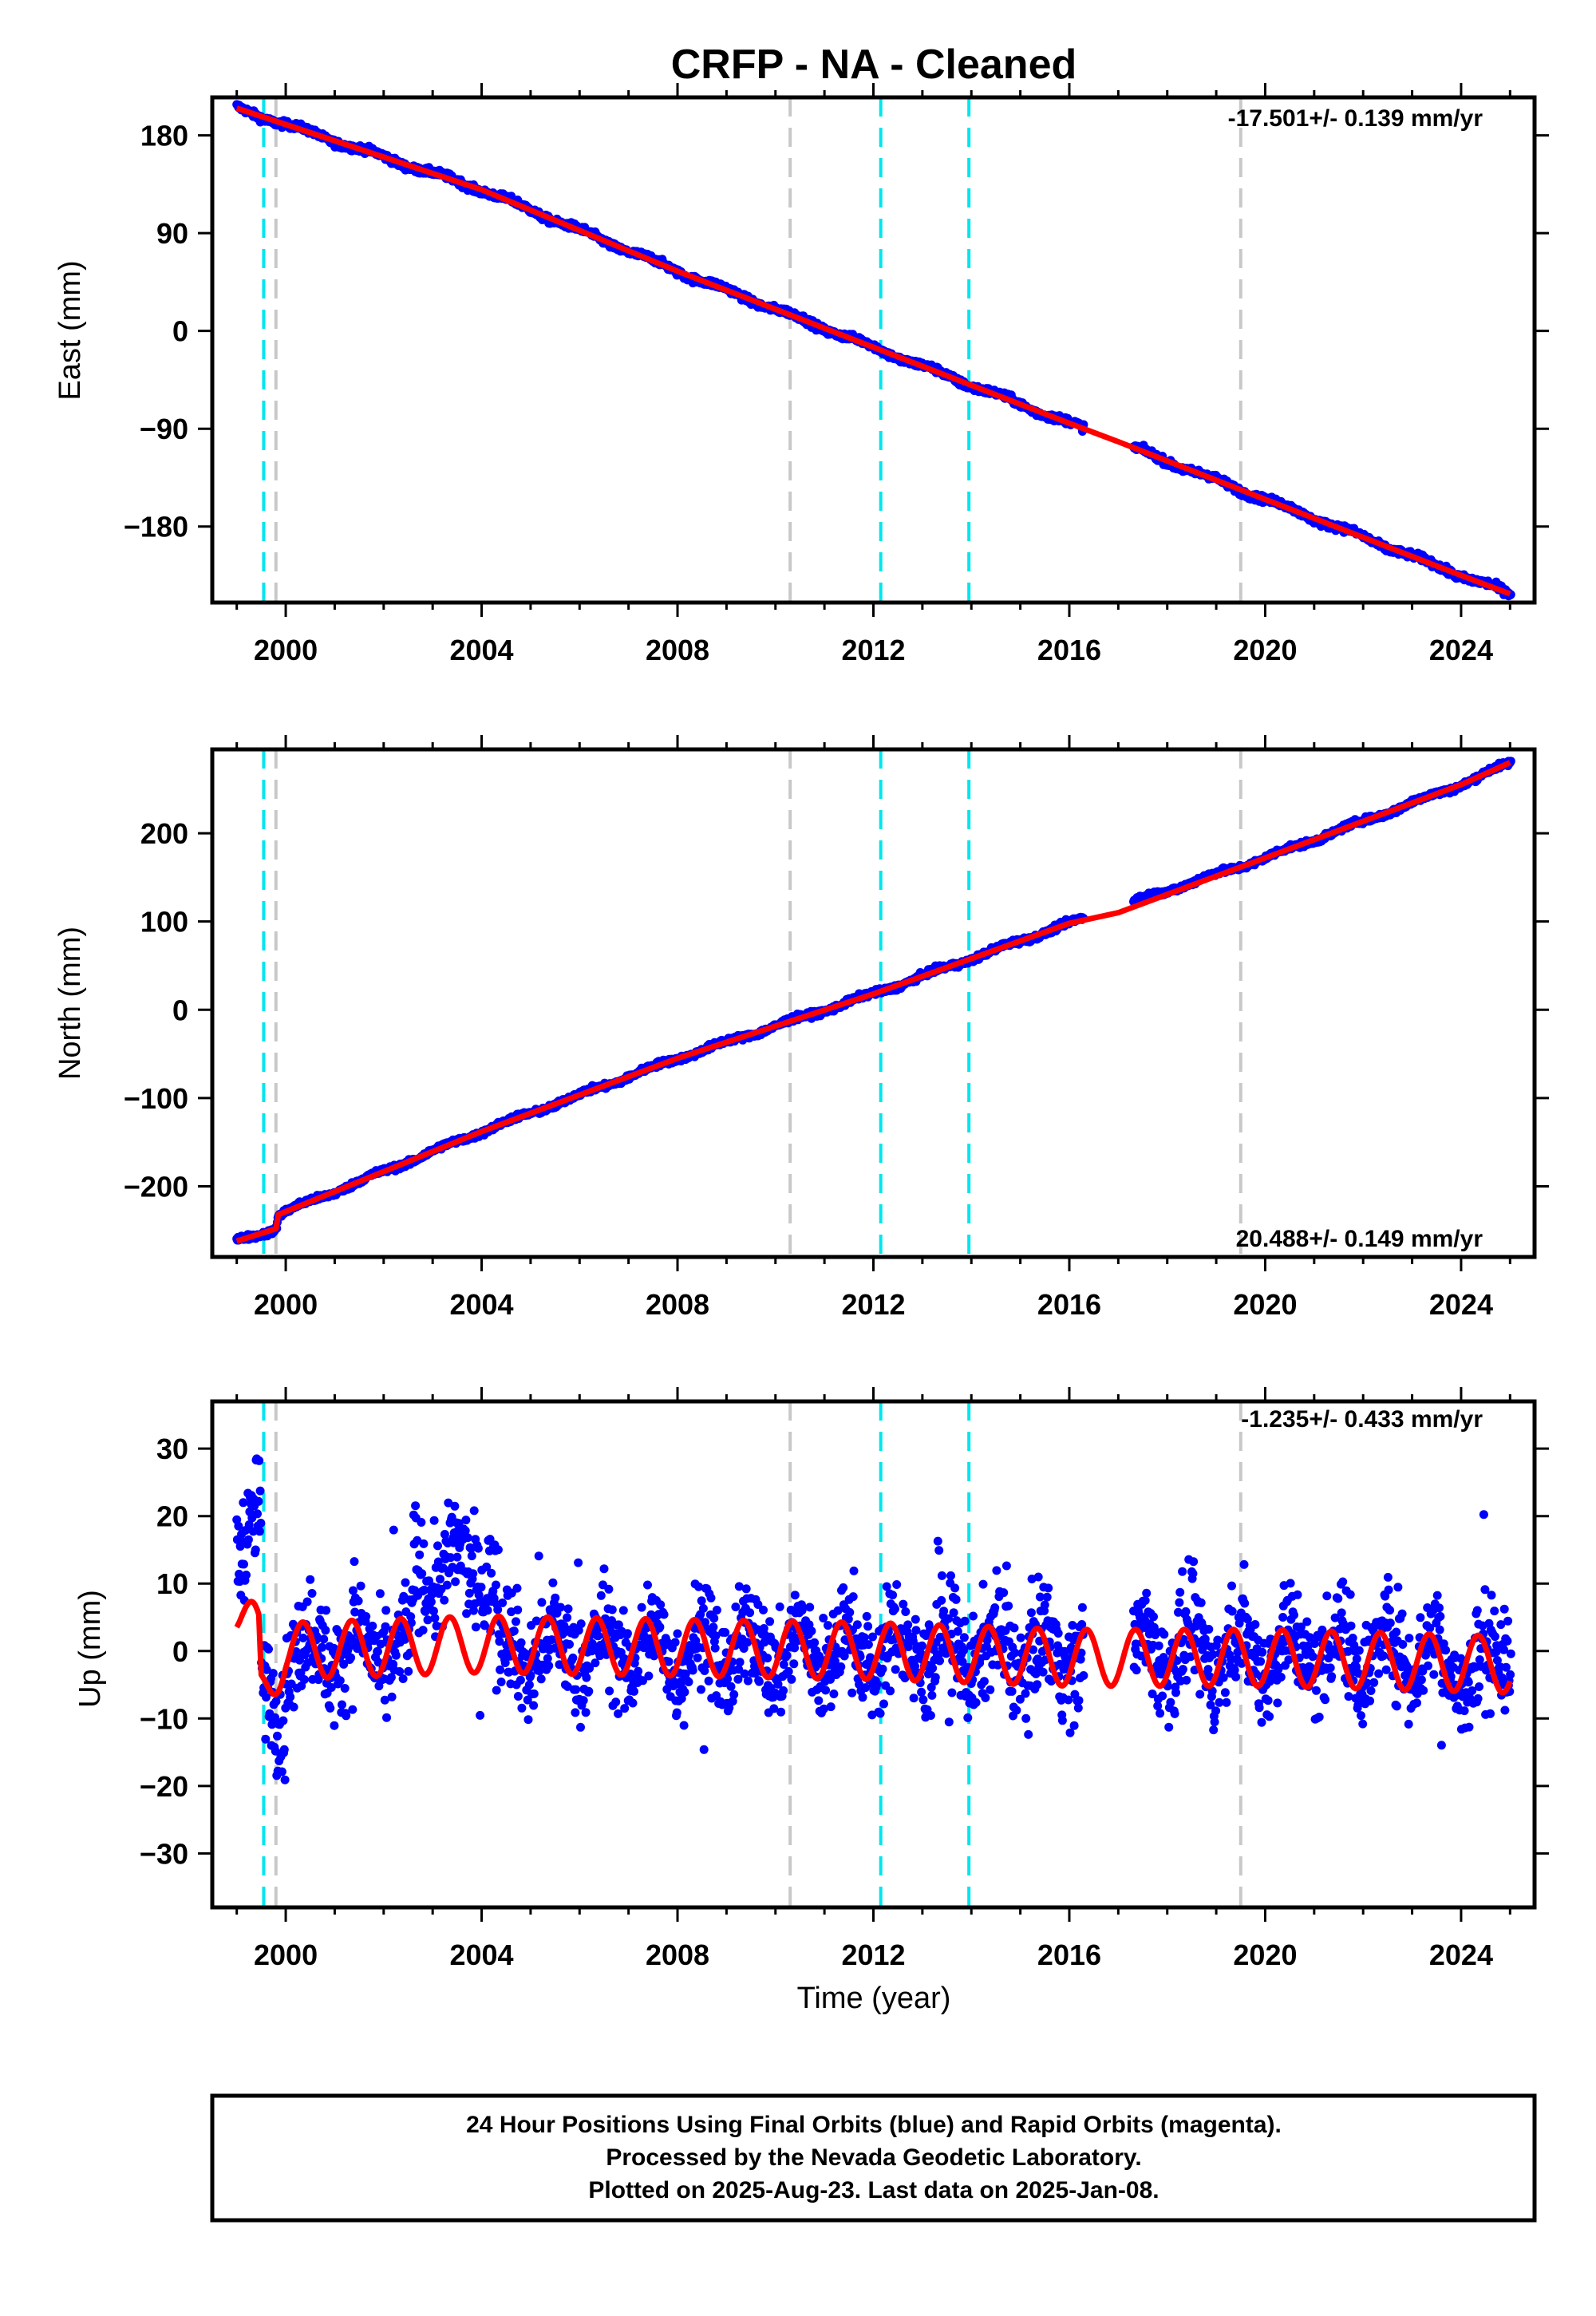 This screenshot has height=2316, width=1596. Describe the element at coordinates (481, 1304) in the screenshot. I see `x-tick-label: 2004` at that location.